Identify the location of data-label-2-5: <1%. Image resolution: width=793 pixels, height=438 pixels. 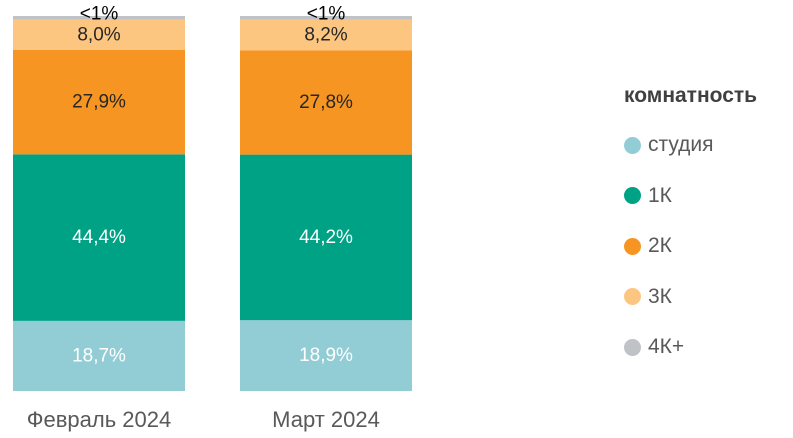
(326, 14).